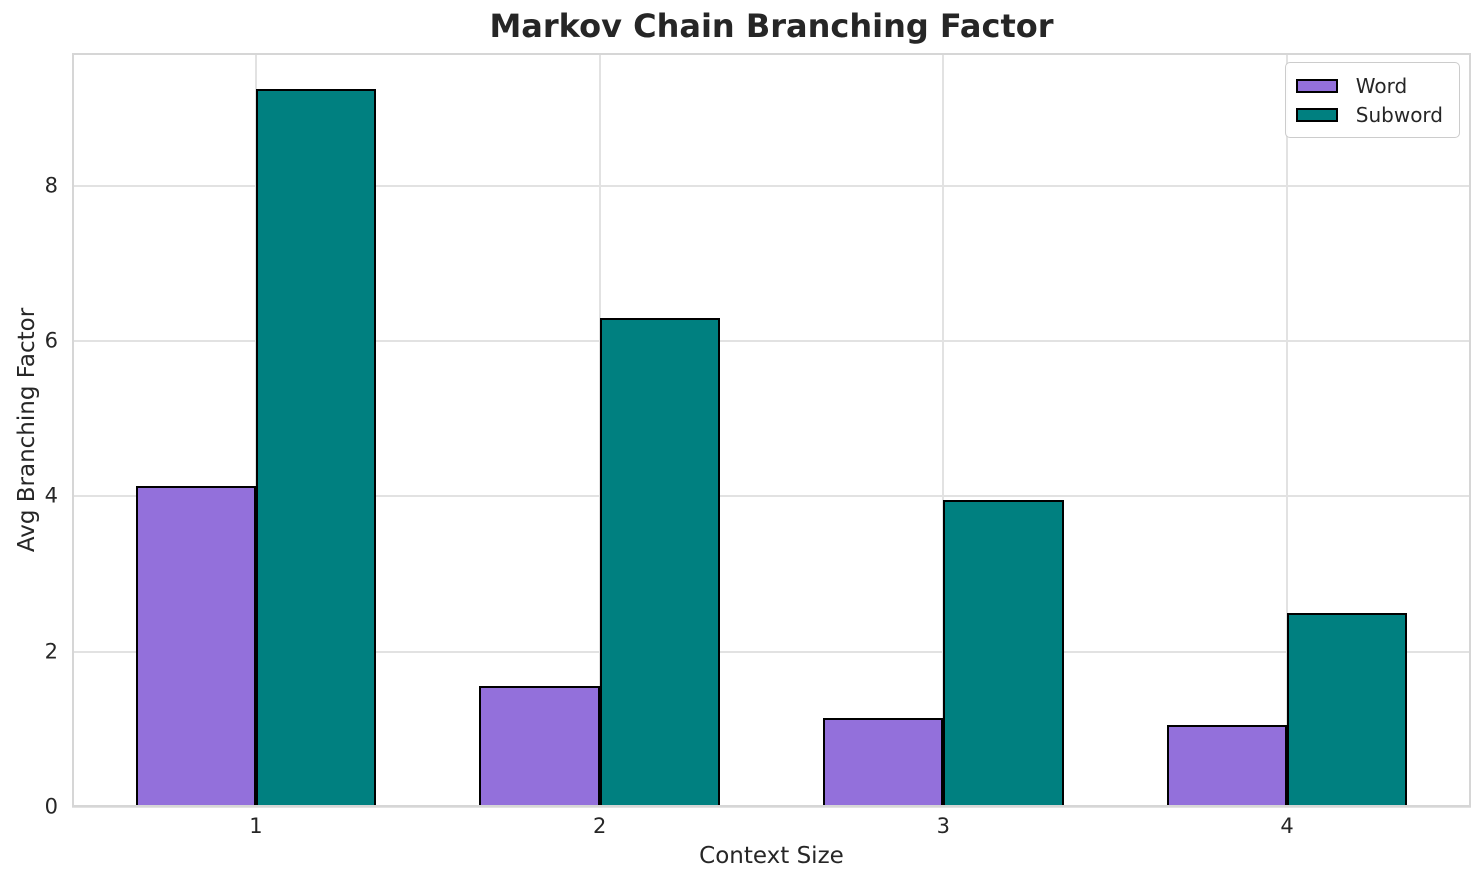  Describe the element at coordinates (51, 806) in the screenshot. I see `y-tick-label: 0` at that location.